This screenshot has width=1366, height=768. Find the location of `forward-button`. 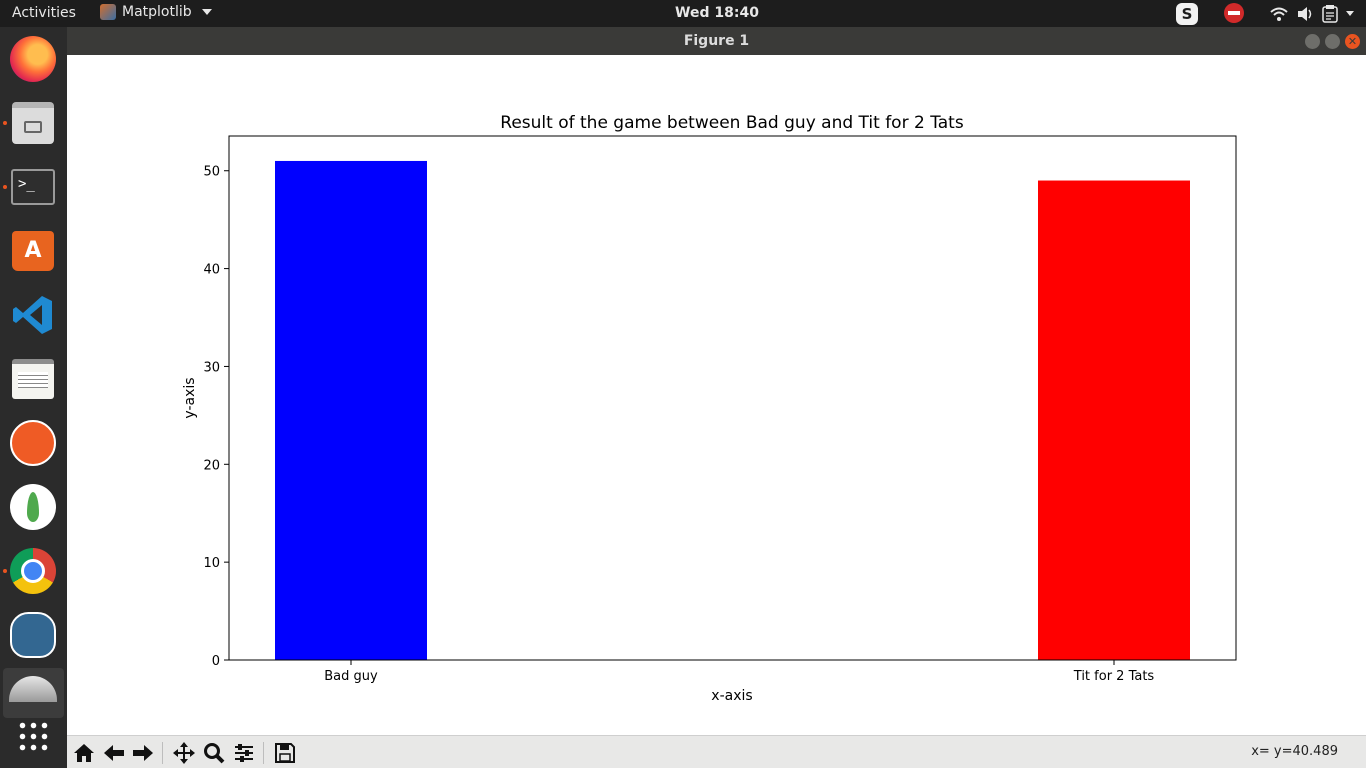

forward-button is located at coordinates (143, 753).